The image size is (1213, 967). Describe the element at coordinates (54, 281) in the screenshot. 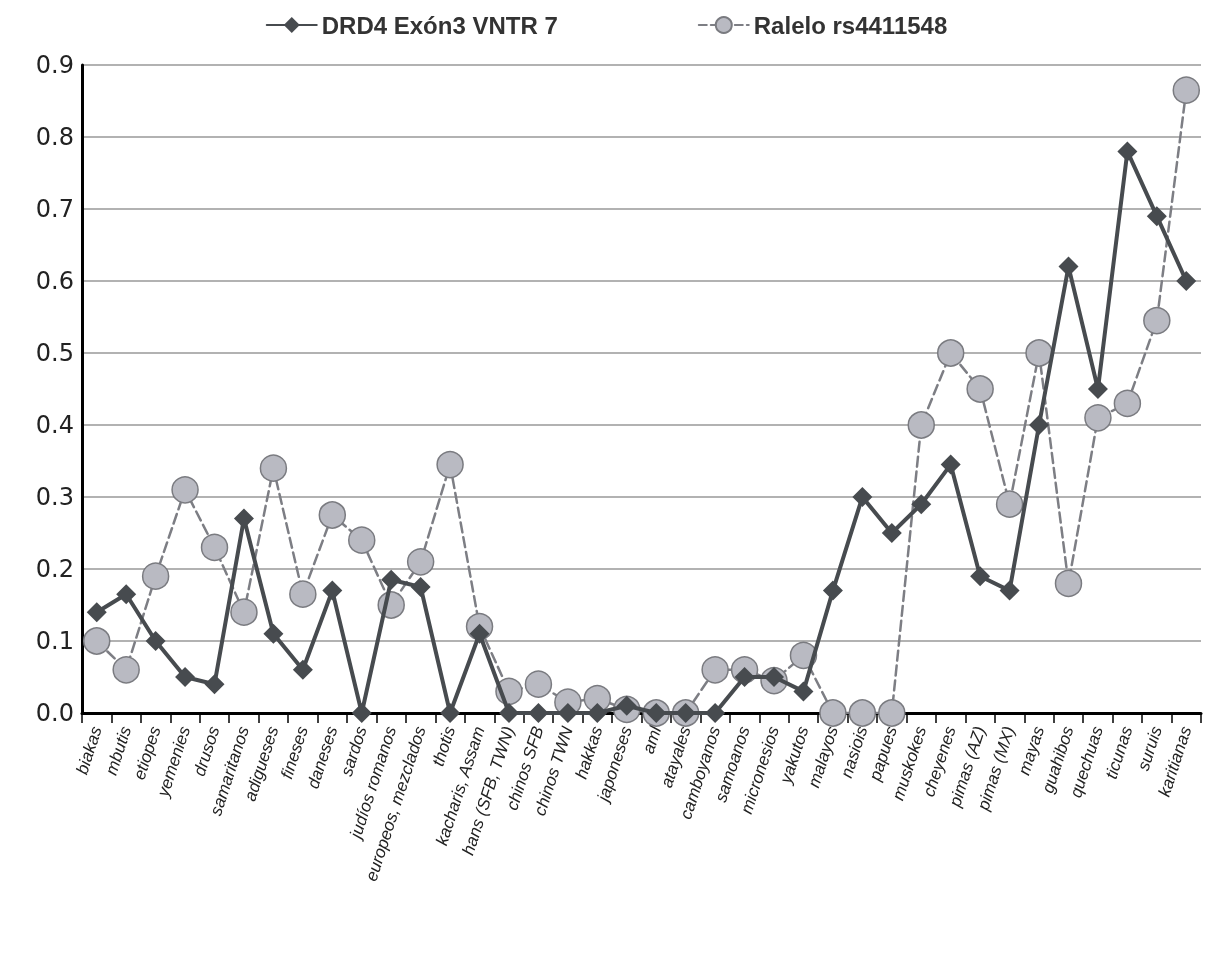

I see `y-tick-label: 0.6` at that location.